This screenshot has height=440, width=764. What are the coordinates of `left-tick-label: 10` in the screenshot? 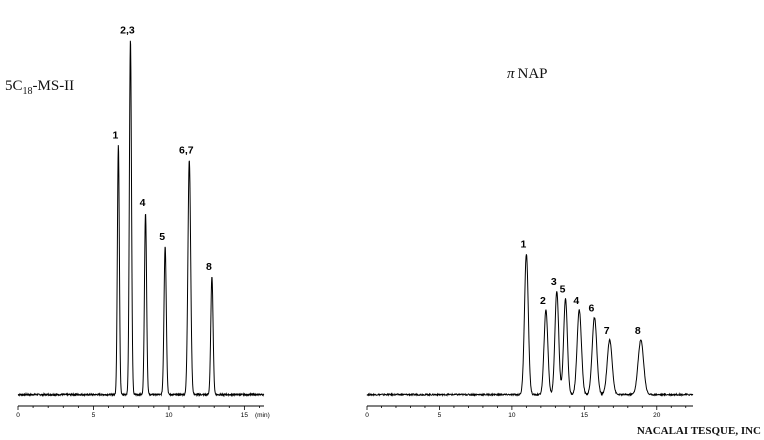 It's located at (169, 415).